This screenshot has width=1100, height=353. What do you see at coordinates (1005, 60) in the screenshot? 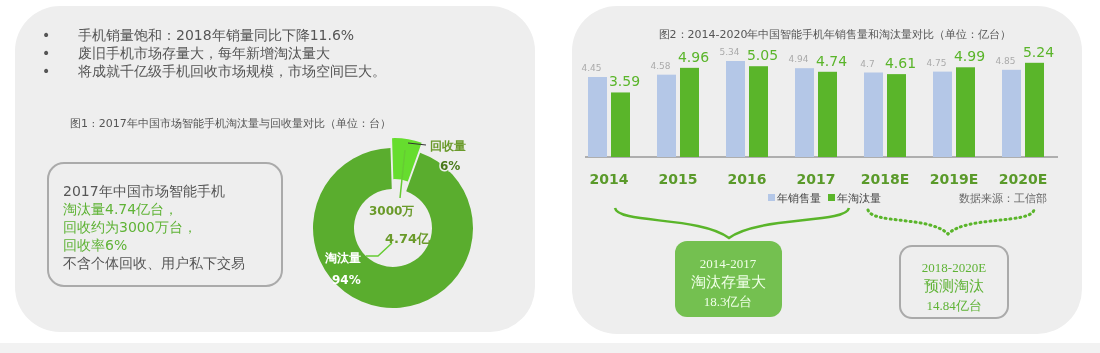
I see `data-label: 4.85` at bounding box center [1005, 60].